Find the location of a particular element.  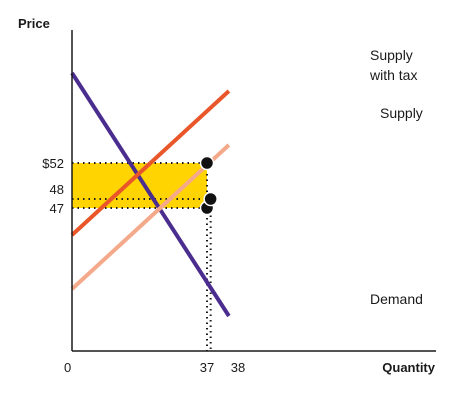

dotted-guides is located at coordinates (142, 256).